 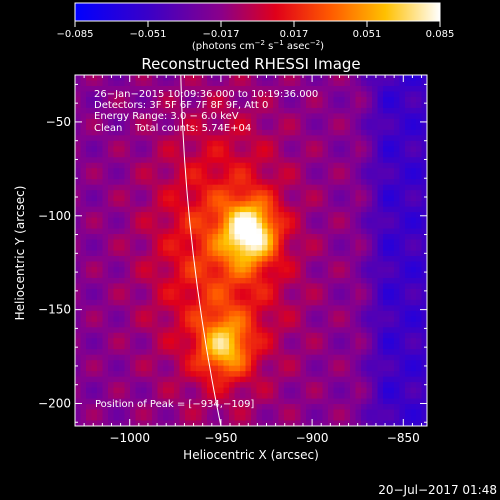 What do you see at coordinates (166, 116) in the screenshot?
I see `info-line-energy: Energy Range: 3.0 − 6.0 keV` at bounding box center [166, 116].